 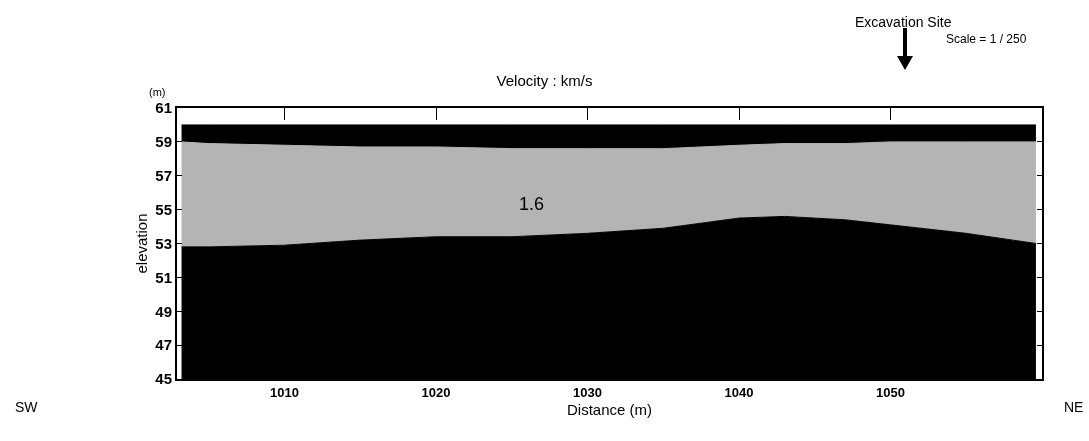 I want to click on text: SW, so click(x=27, y=407).